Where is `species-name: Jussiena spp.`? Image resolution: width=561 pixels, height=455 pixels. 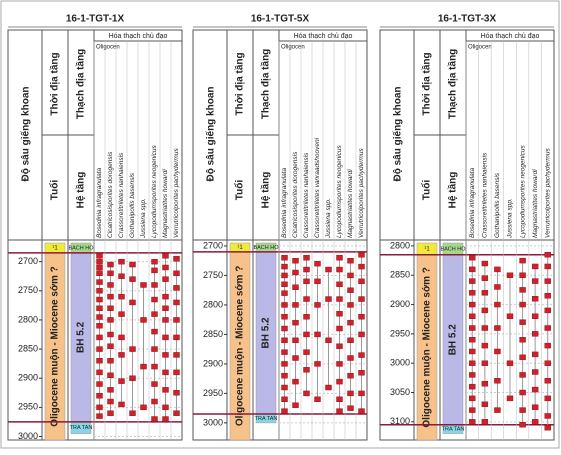
species-name: Jussiena spp. is located at coordinates (143, 218).